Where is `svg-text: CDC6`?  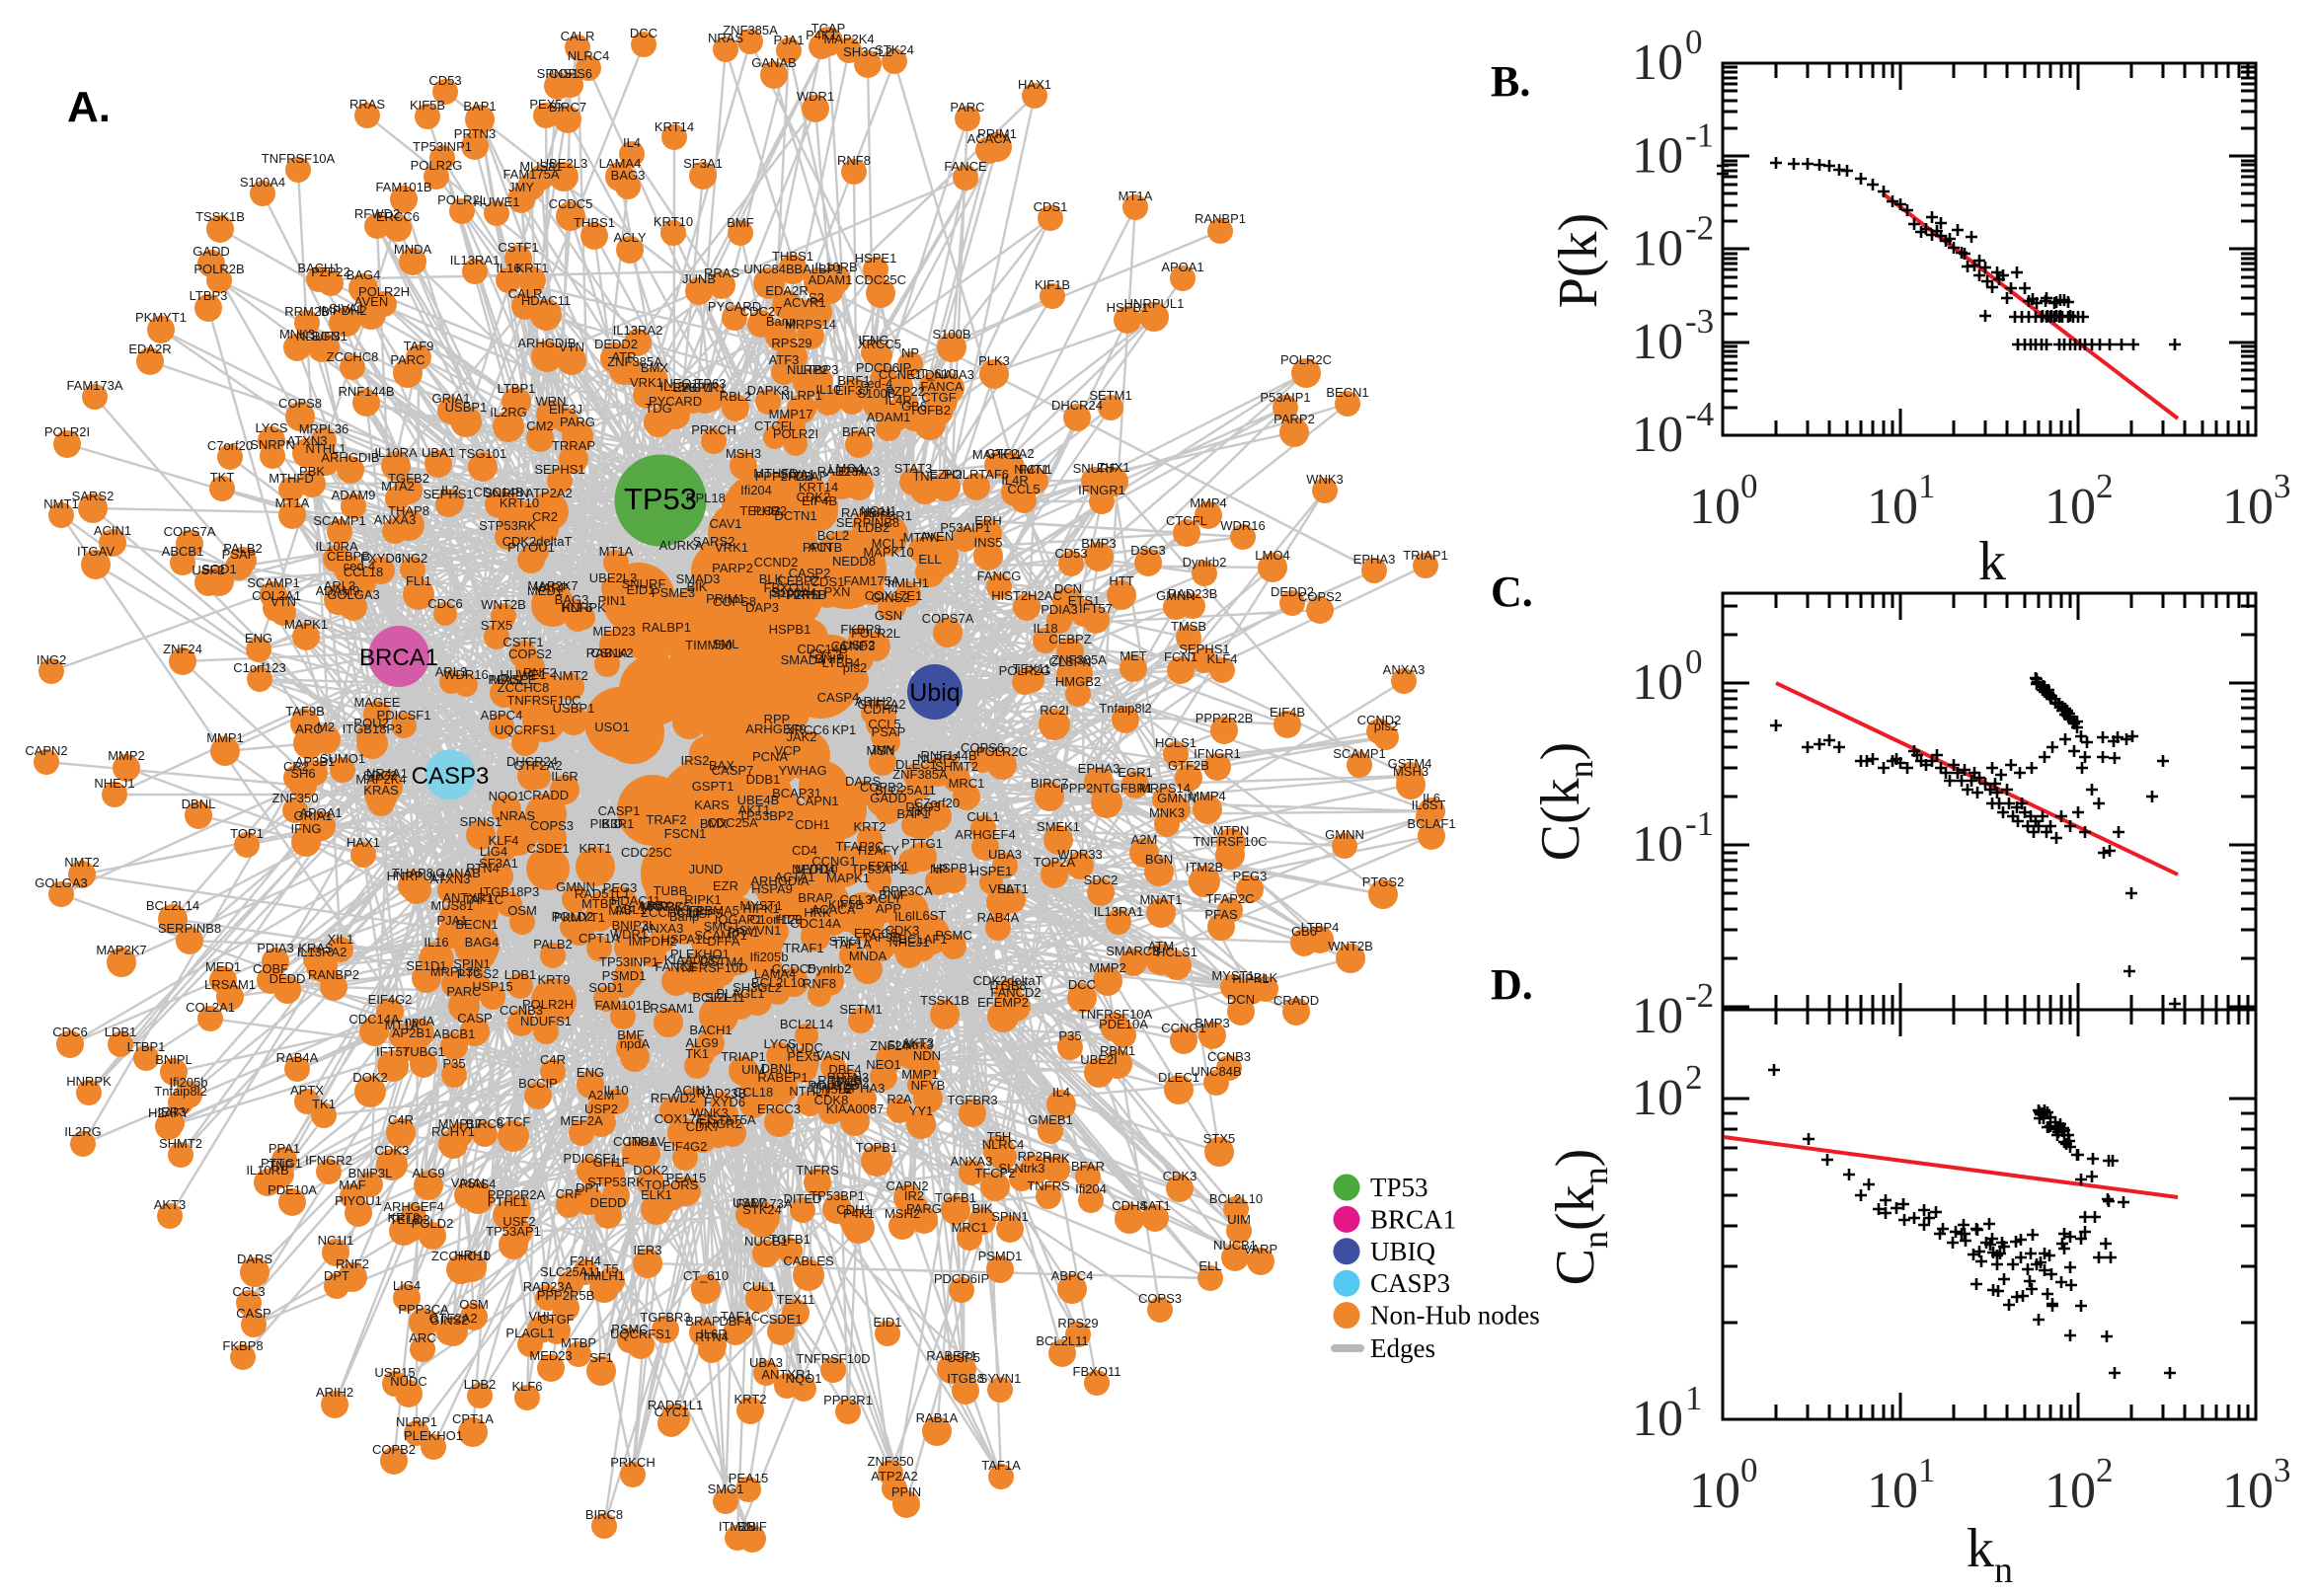 svg-text: CDC6 is located at coordinates (444, 603).